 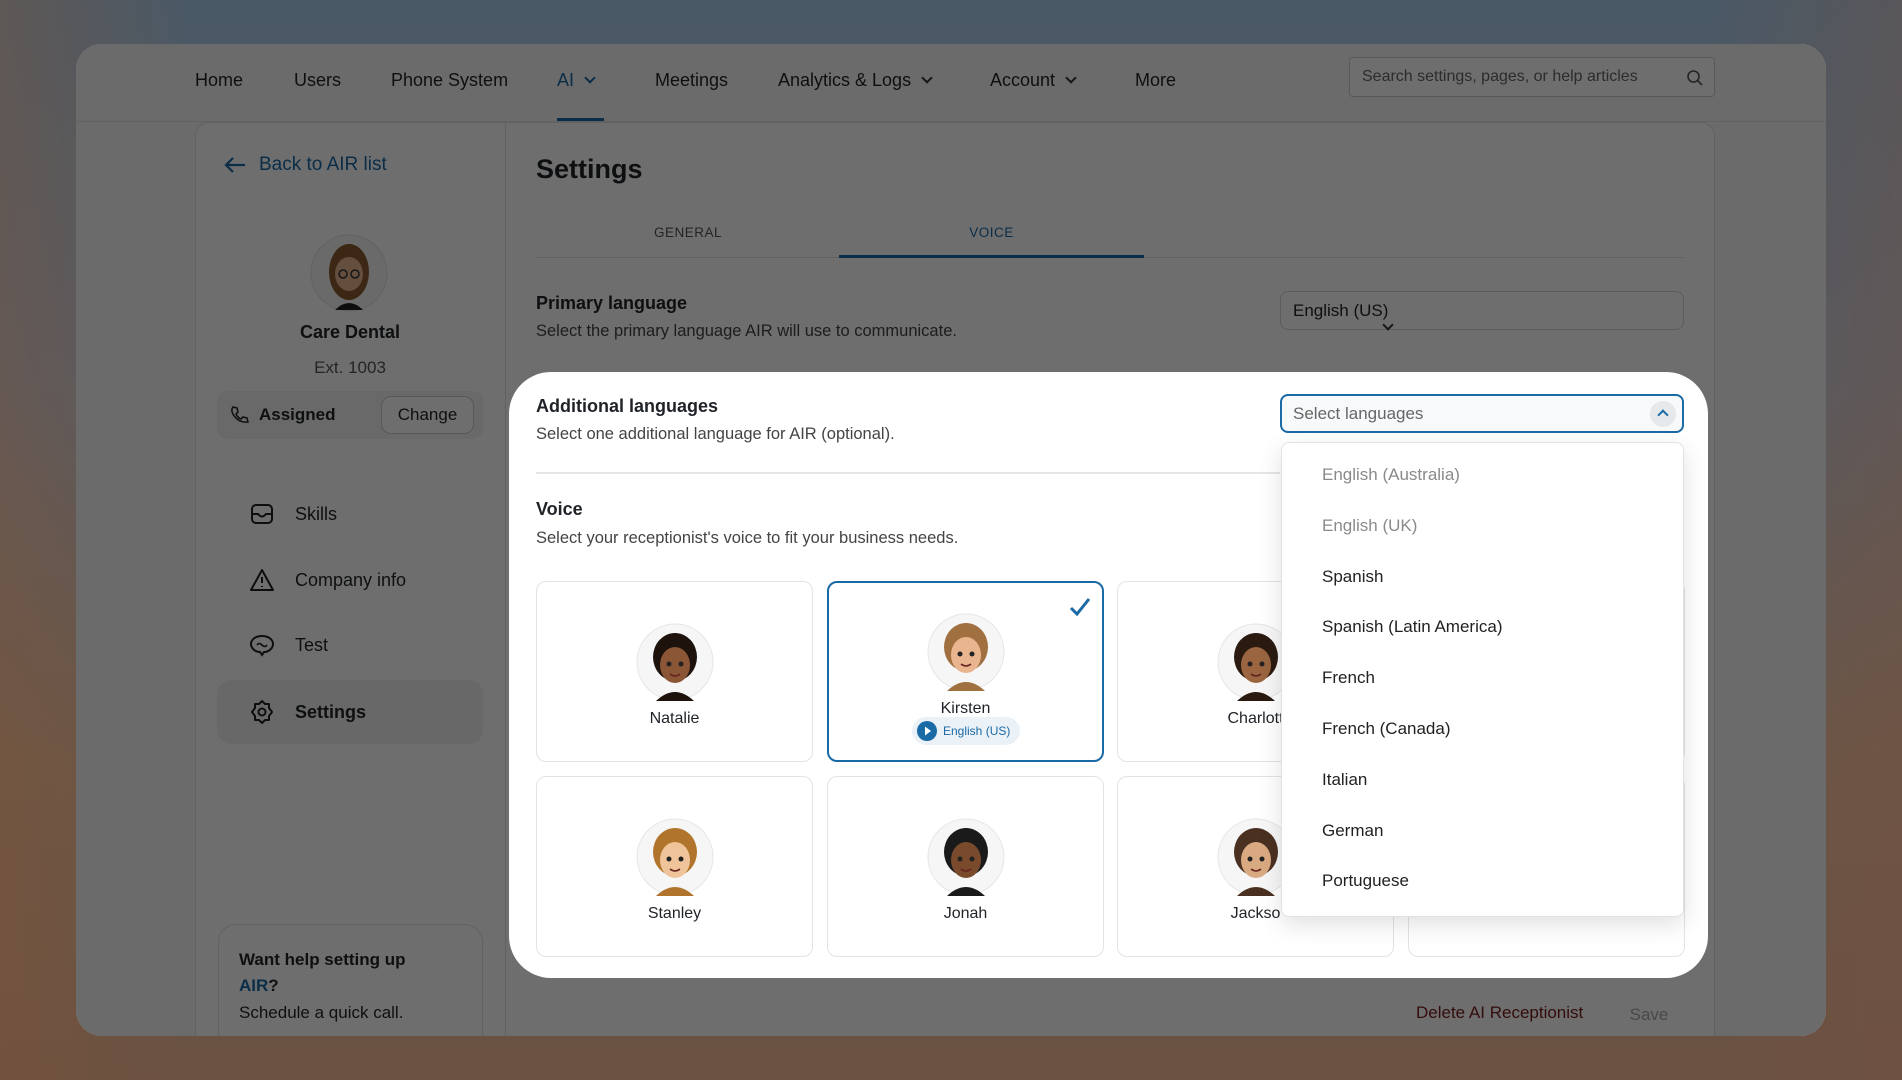 What do you see at coordinates (350, 514) in the screenshot?
I see `sidebar-item-skills: Skills` at bounding box center [350, 514].